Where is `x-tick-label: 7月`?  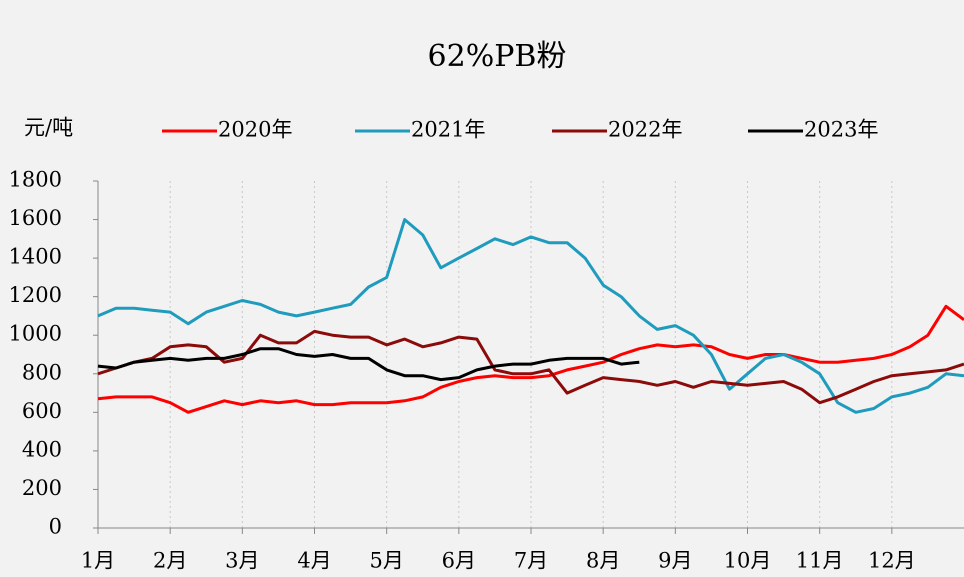
x-tick-label: 7月 is located at coordinates (531, 561).